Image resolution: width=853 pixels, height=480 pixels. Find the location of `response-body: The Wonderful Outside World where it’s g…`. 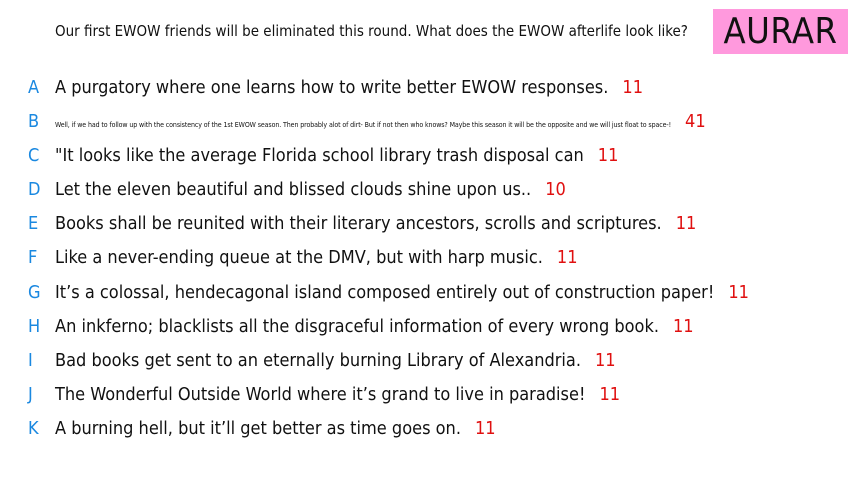

response-body: The Wonderful Outside World where it’s g… is located at coordinates (337, 394).